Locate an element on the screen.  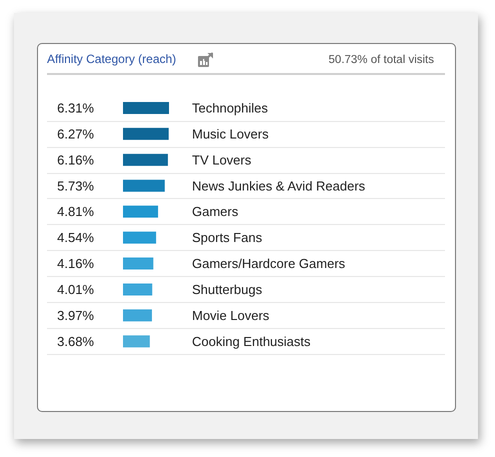
data-label: 3.68% is located at coordinates (75, 341).